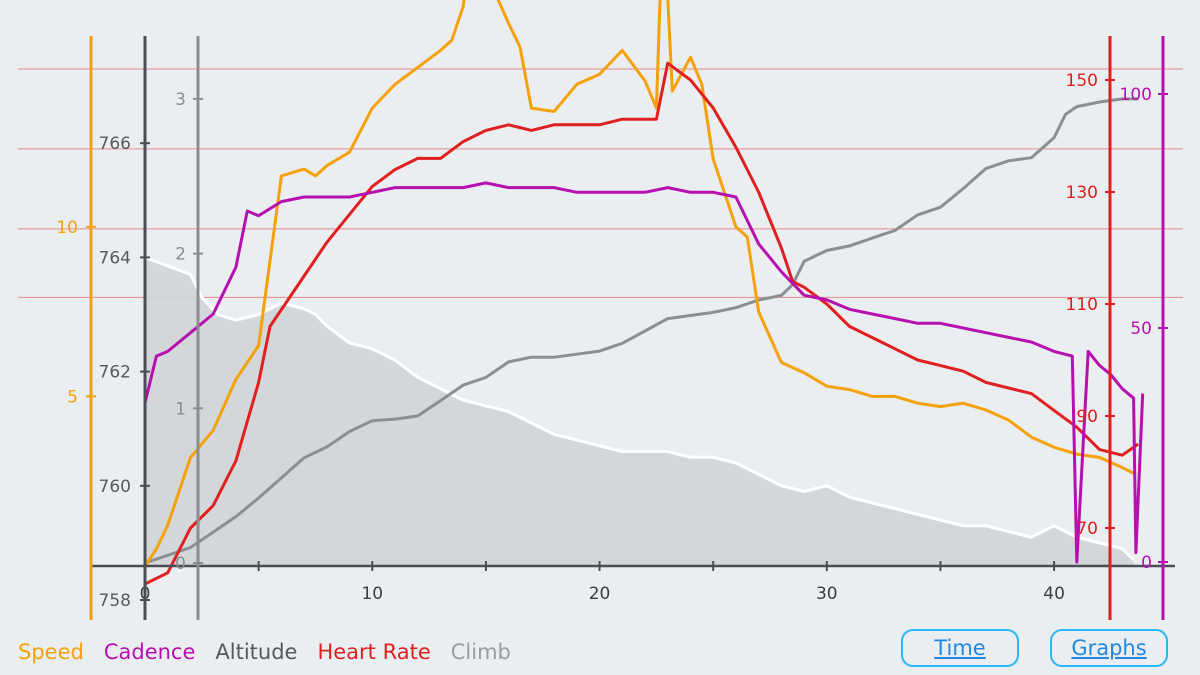 The width and height of the screenshot is (1200, 675). Describe the element at coordinates (149, 652) in the screenshot. I see `legend-cadence: Cadence` at that location.